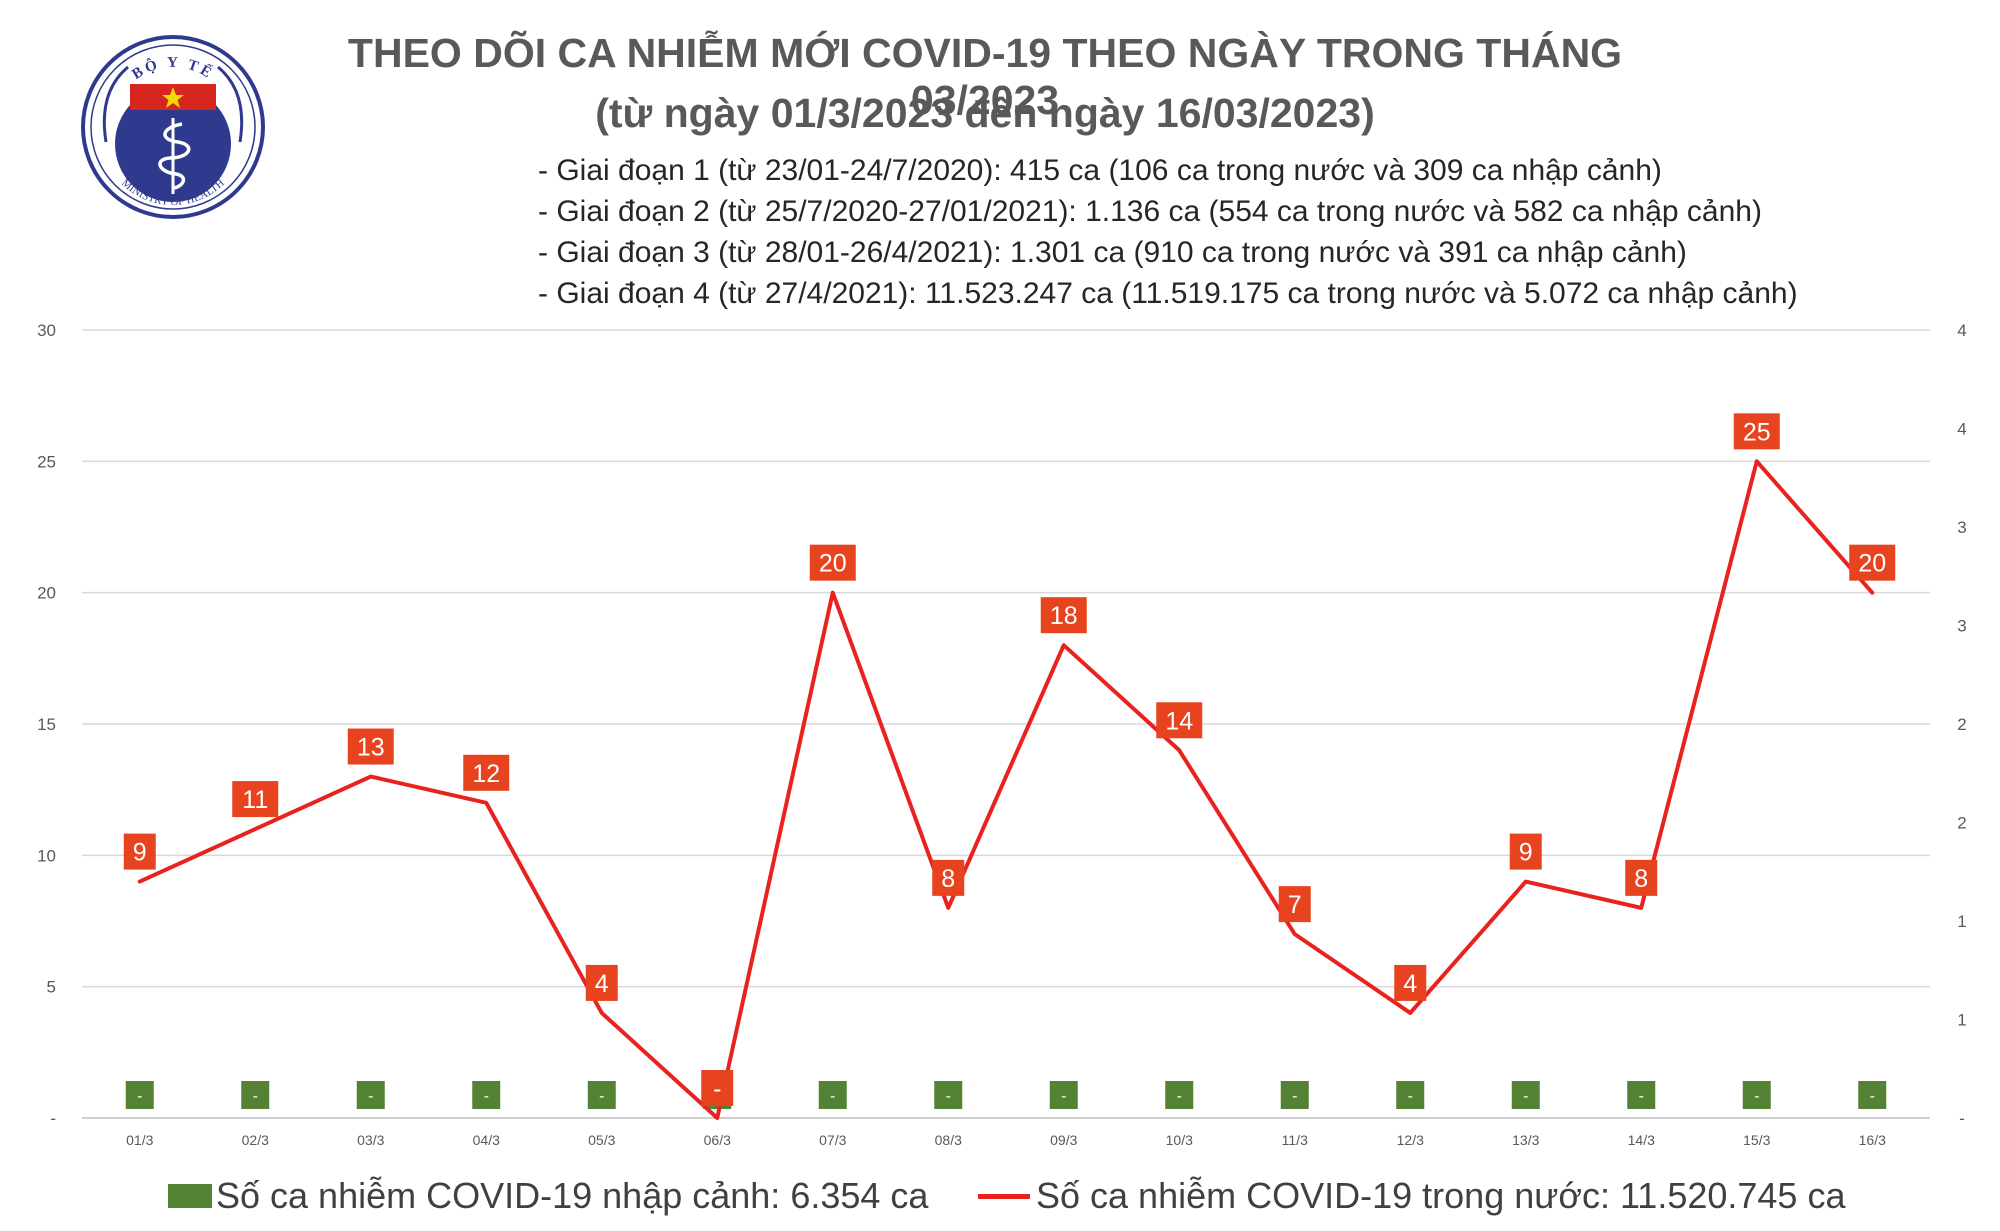 The image size is (2000, 1231). Describe the element at coordinates (486, 1140) in the screenshot. I see `x-tick-label: 04/3` at that location.